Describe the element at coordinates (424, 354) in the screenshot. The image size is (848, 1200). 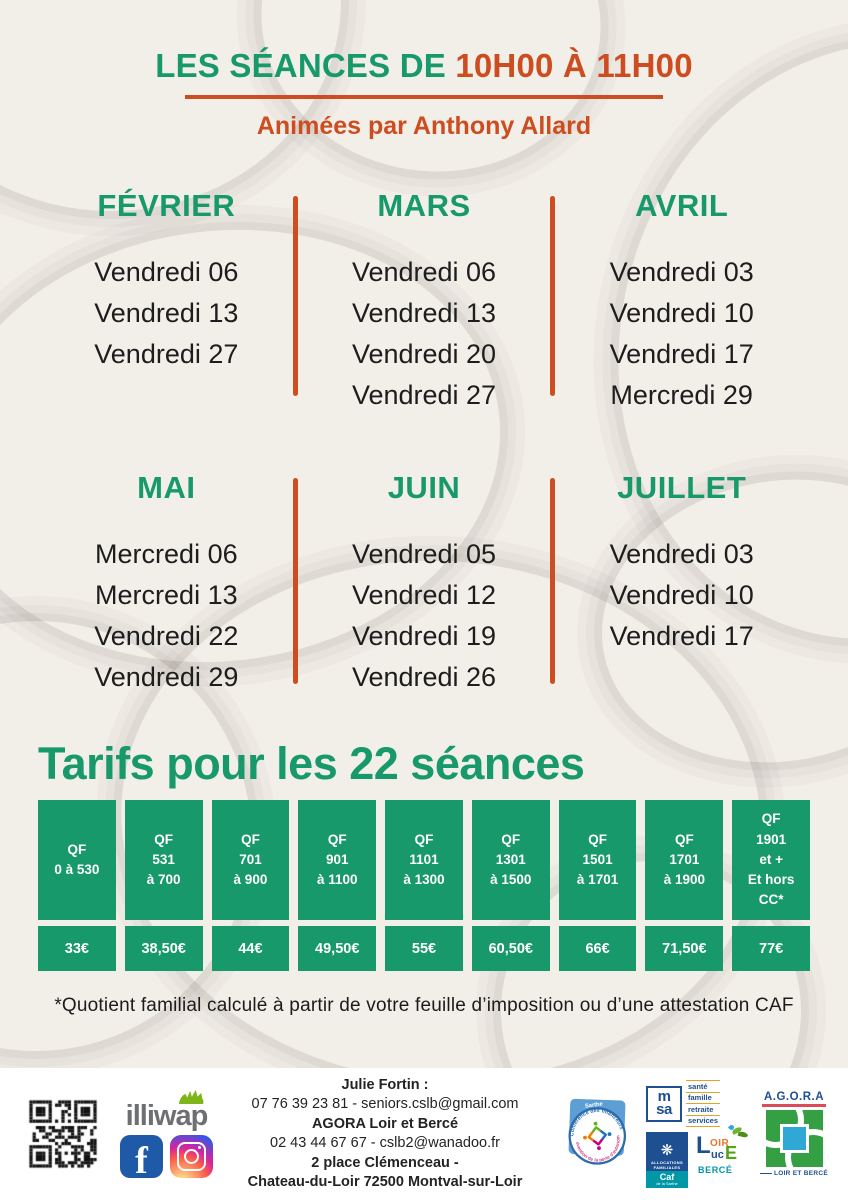
I see `session-date: Vendredi 20` at that location.